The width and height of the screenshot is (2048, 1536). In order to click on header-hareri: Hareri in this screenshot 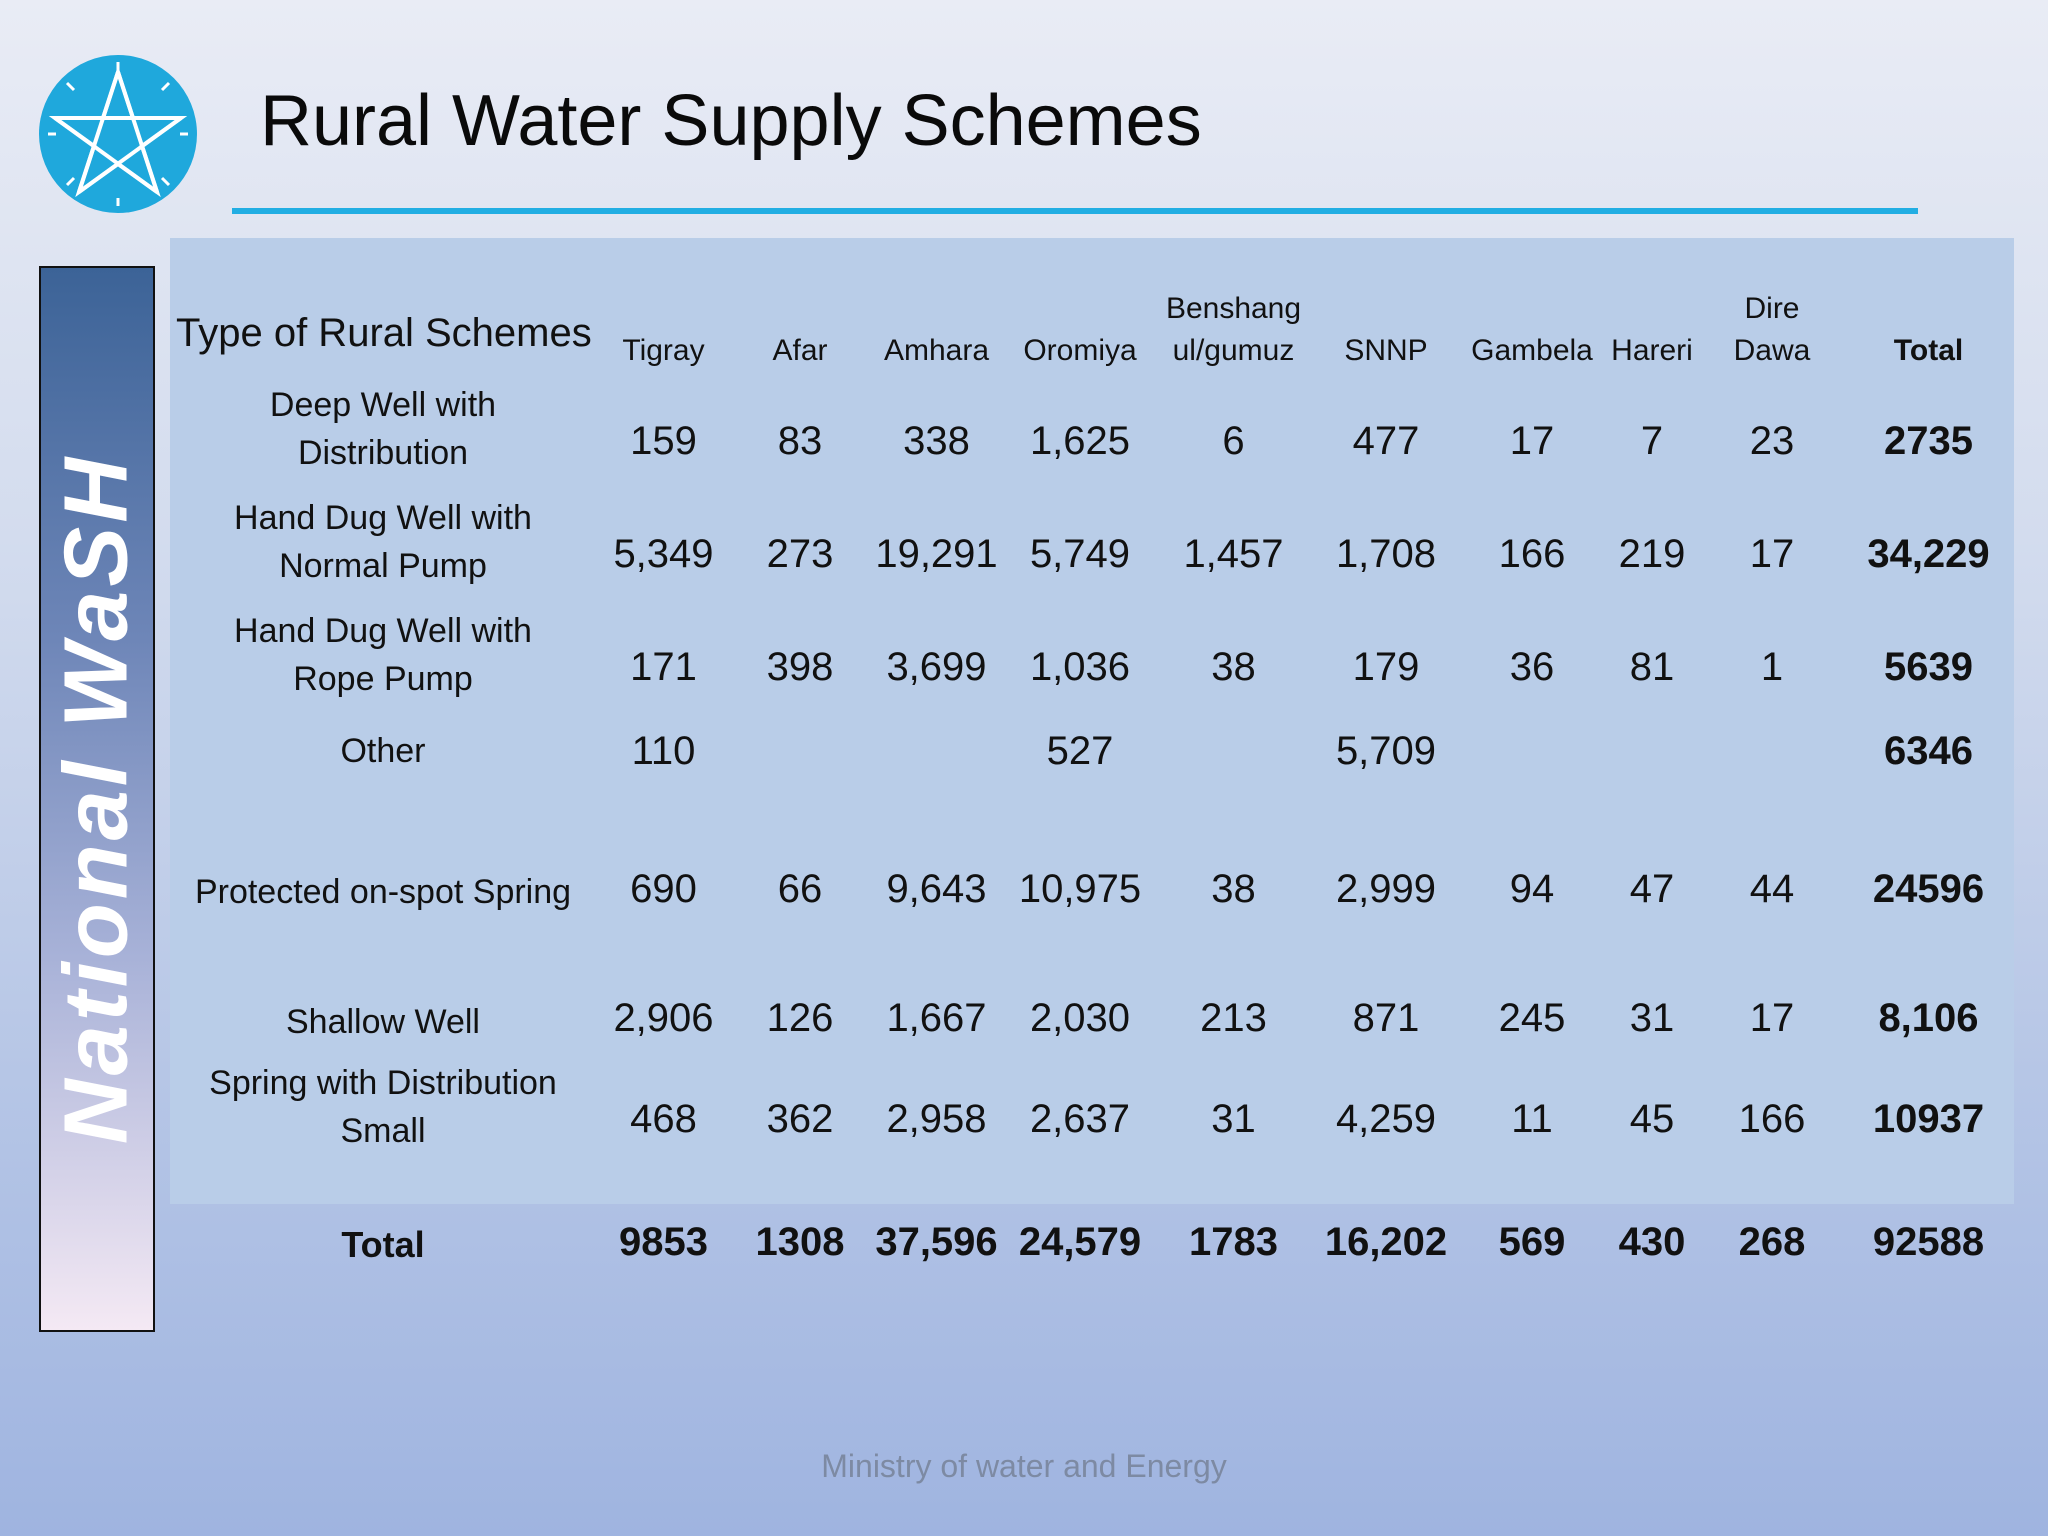, I will do `click(1652, 350)`.